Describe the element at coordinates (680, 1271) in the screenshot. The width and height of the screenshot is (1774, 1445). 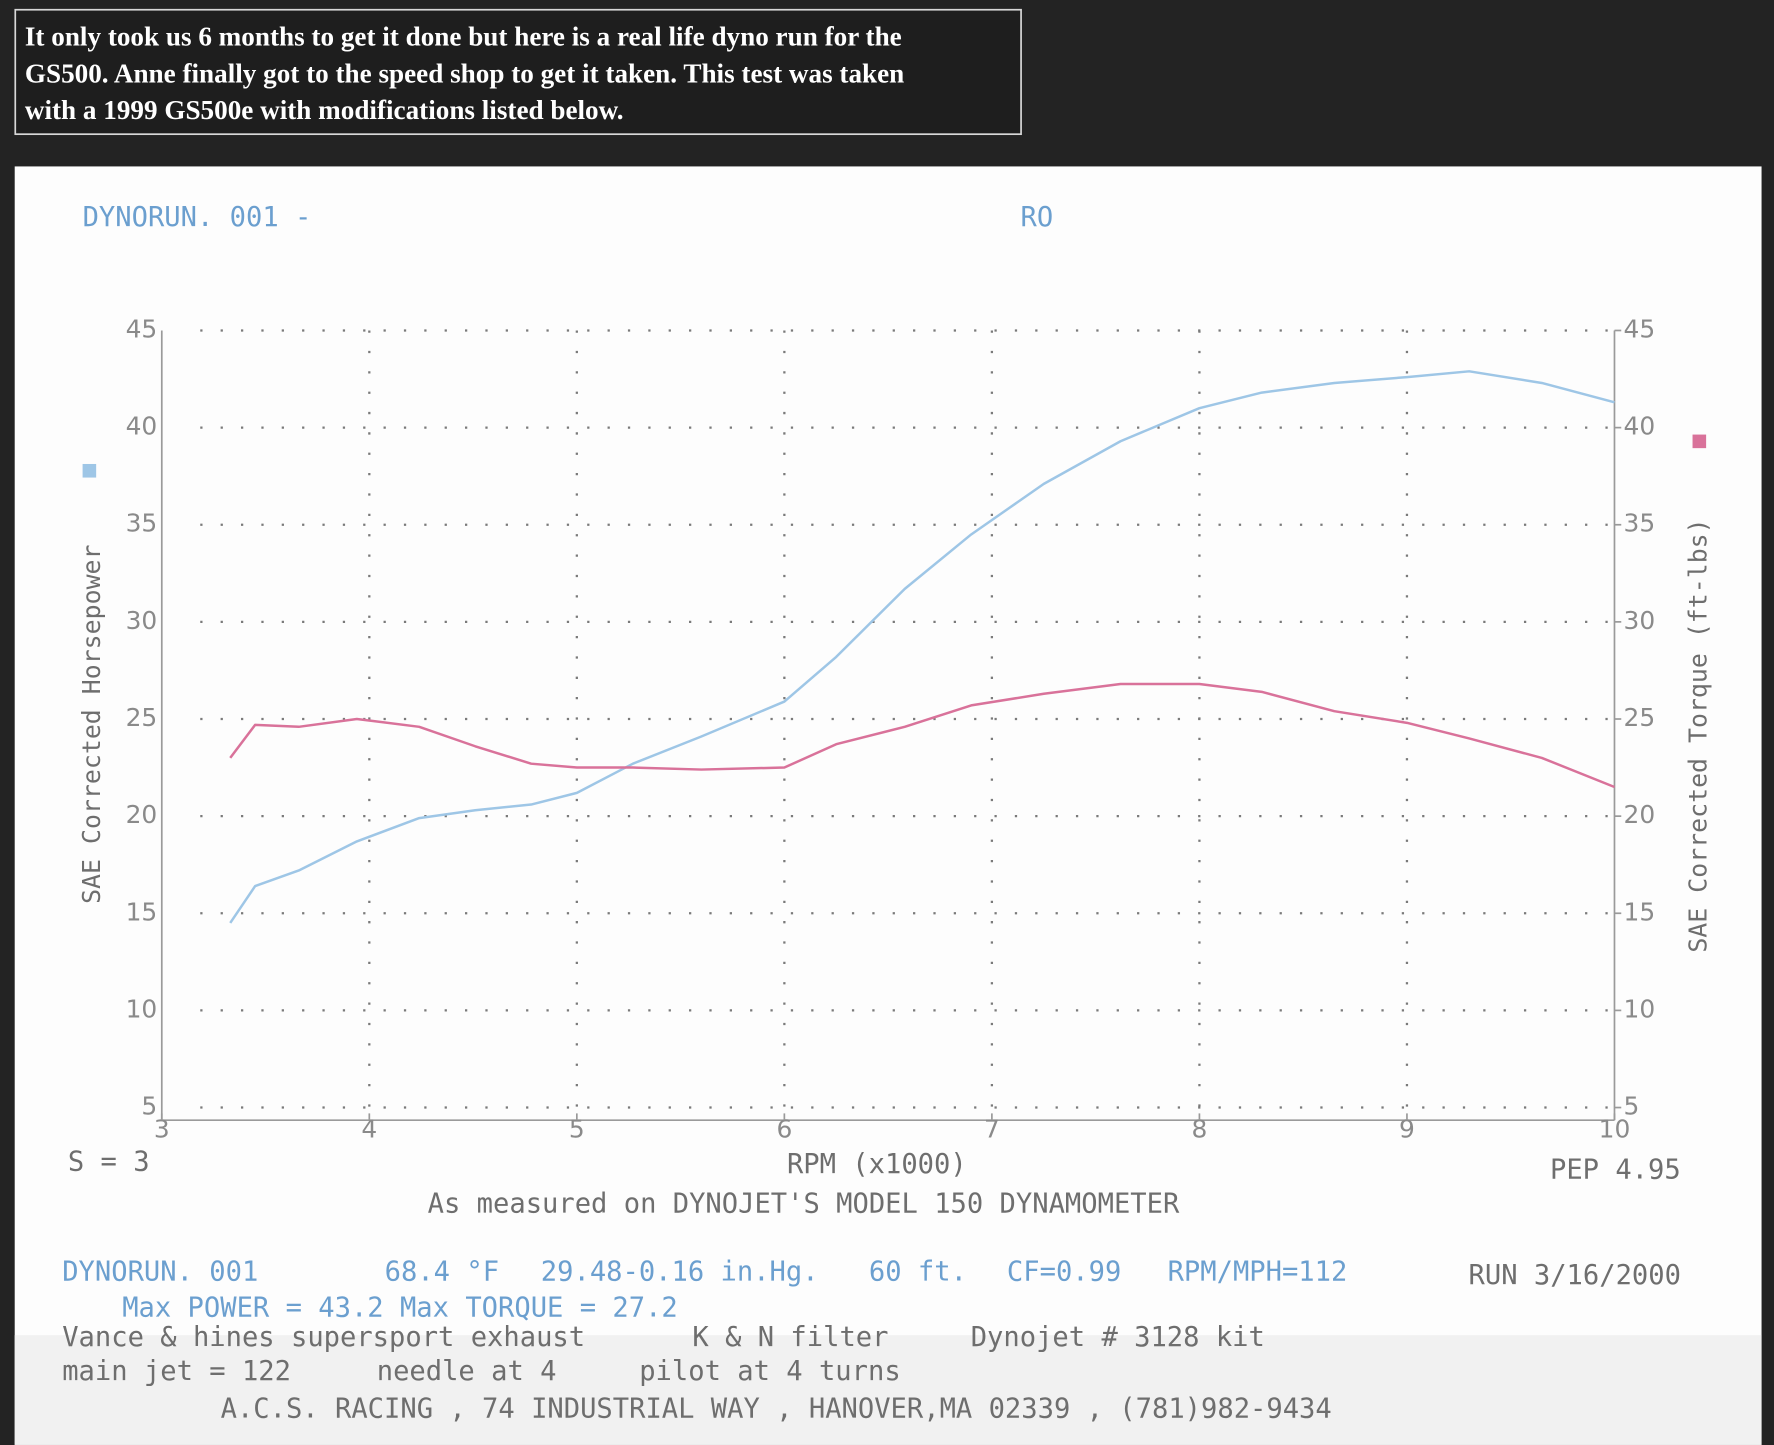
I see `run-info: 29.48-0.16 in.Hg.` at that location.